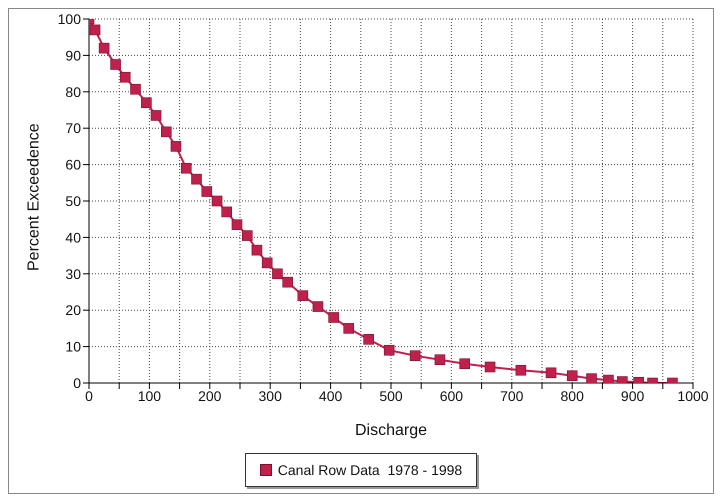 This screenshot has width=722, height=500. I want to click on y-tick-label: 40, so click(73, 237).